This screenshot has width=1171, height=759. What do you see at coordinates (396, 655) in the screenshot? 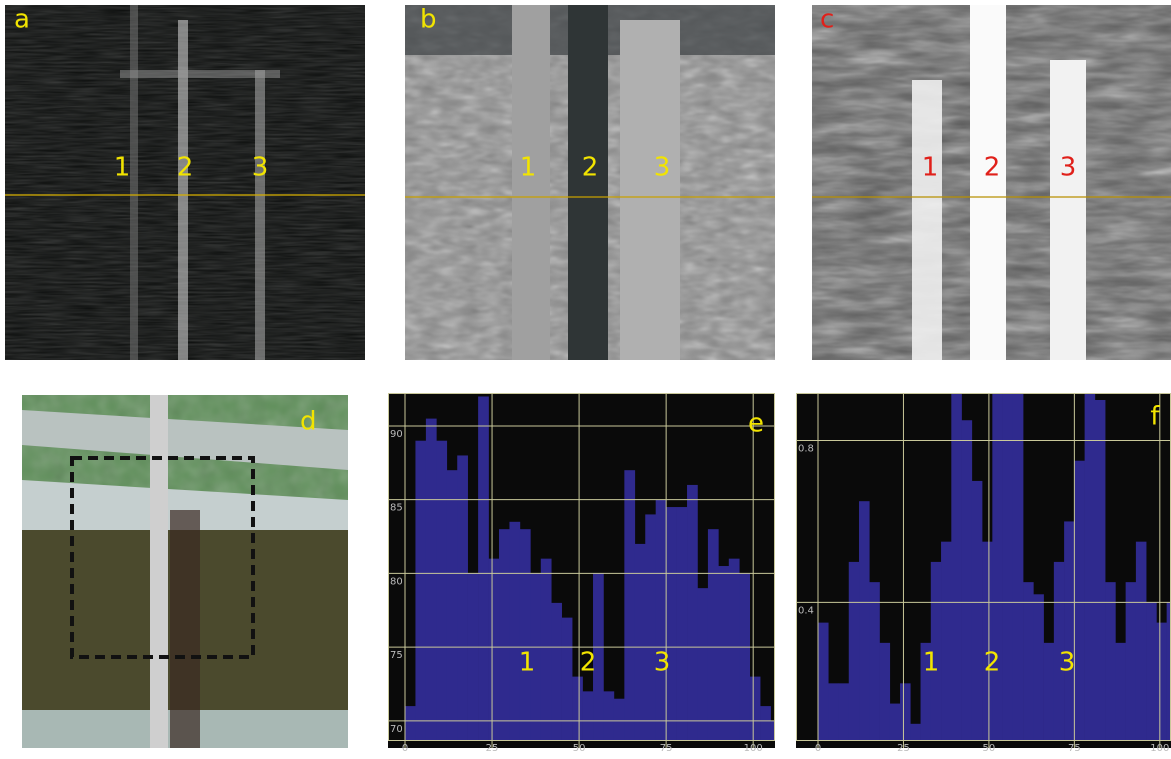
I see `y-tick-label: 75` at bounding box center [396, 655].